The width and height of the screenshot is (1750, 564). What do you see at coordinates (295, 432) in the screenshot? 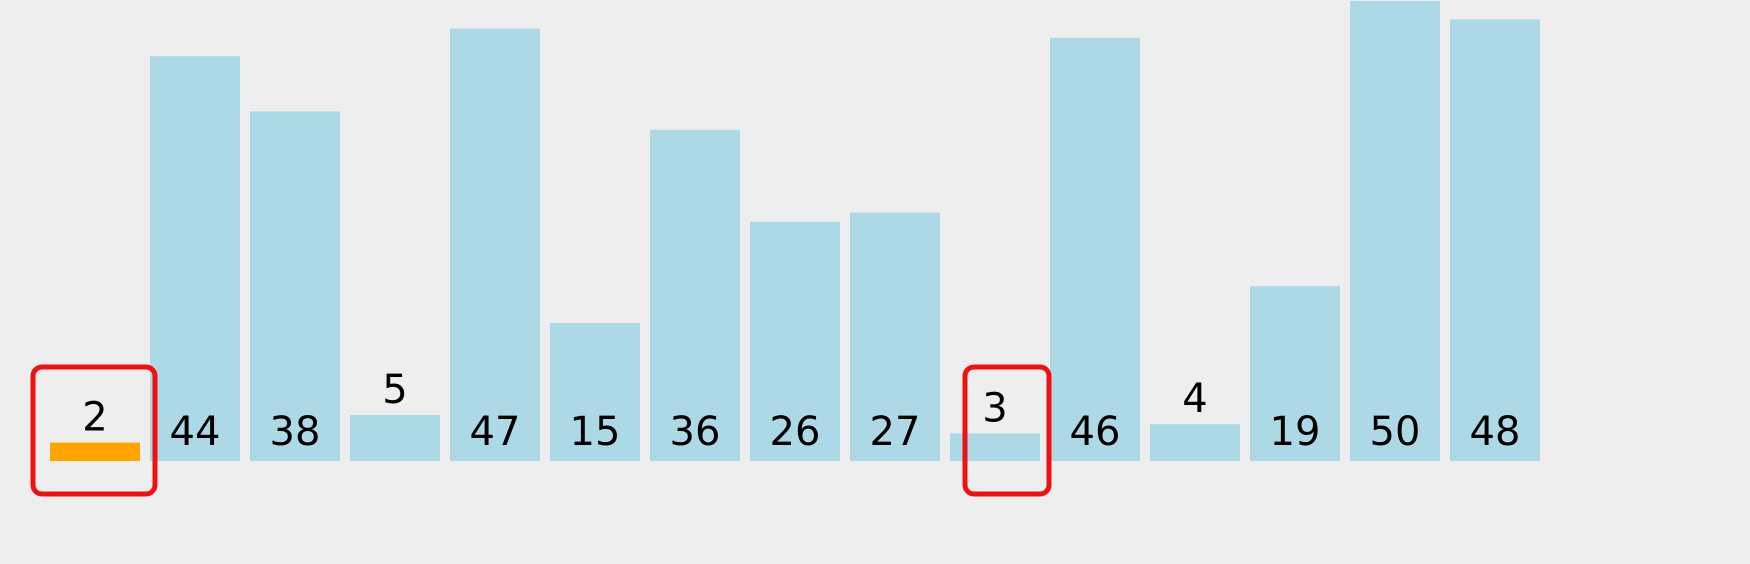
I see `bar-value-label-2: 38` at bounding box center [295, 432].